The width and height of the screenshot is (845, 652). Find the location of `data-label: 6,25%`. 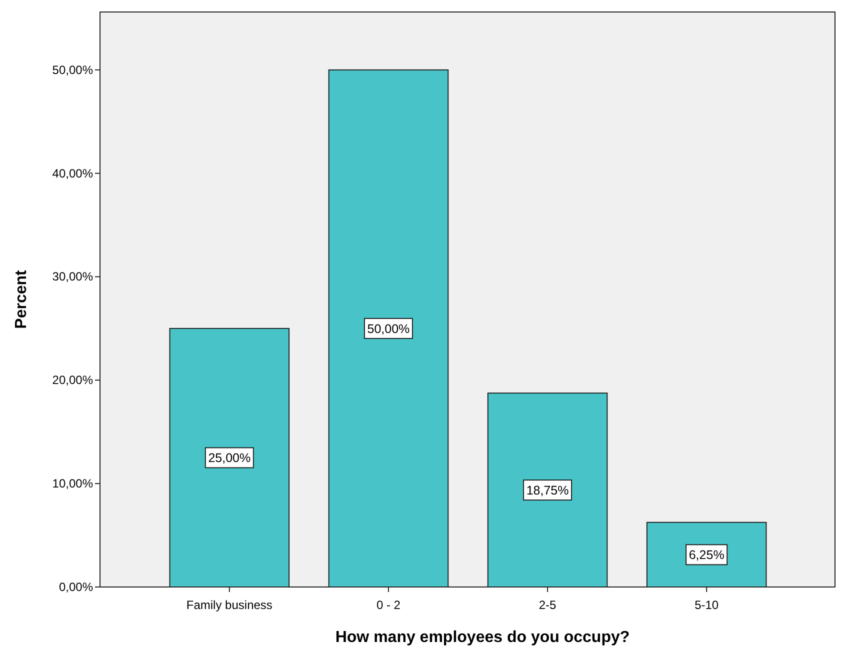

data-label: 6,25% is located at coordinates (706, 555).